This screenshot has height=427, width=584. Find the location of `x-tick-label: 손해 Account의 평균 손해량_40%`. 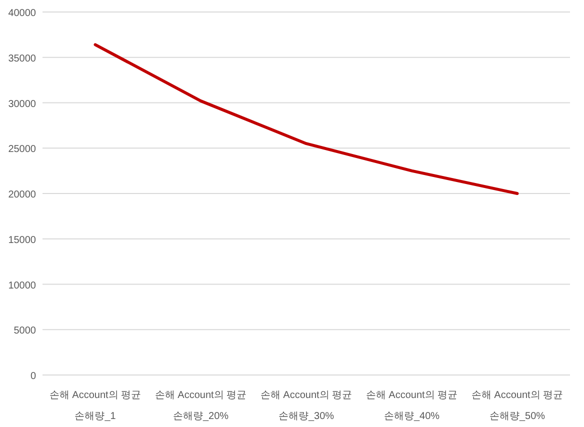

x-tick-label: 손해 Account의 평균 손해량_40% is located at coordinates (412, 406).